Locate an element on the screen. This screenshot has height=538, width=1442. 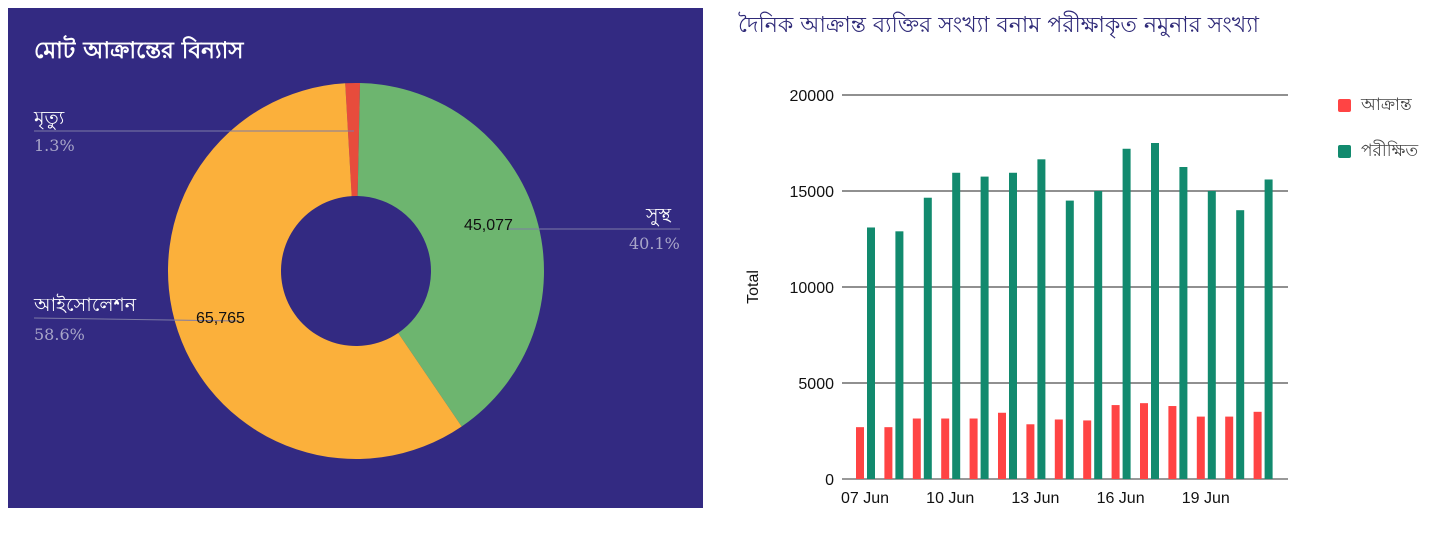
x-tick-label: 07 Jun is located at coordinates (865, 498).